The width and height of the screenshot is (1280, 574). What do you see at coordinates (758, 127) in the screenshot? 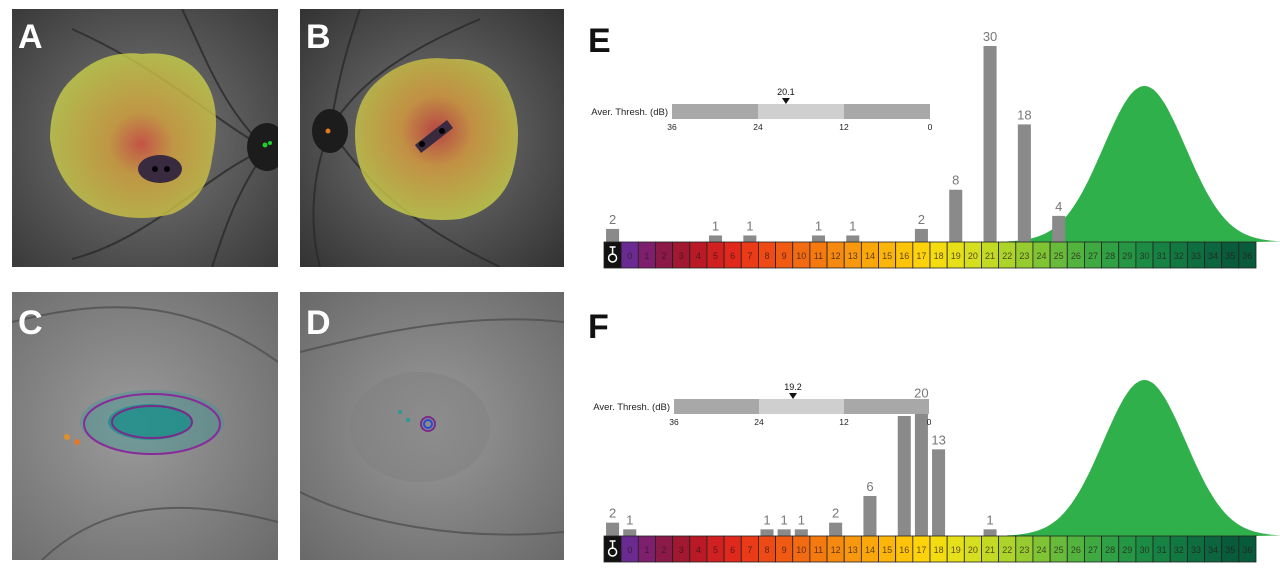
I see `avg-threshold-tick: 24` at bounding box center [758, 127].